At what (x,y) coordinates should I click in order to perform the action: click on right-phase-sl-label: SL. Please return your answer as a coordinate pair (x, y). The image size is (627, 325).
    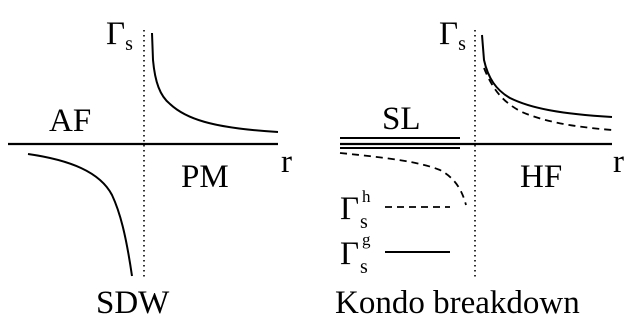
    Looking at the image, I should click on (401, 119).